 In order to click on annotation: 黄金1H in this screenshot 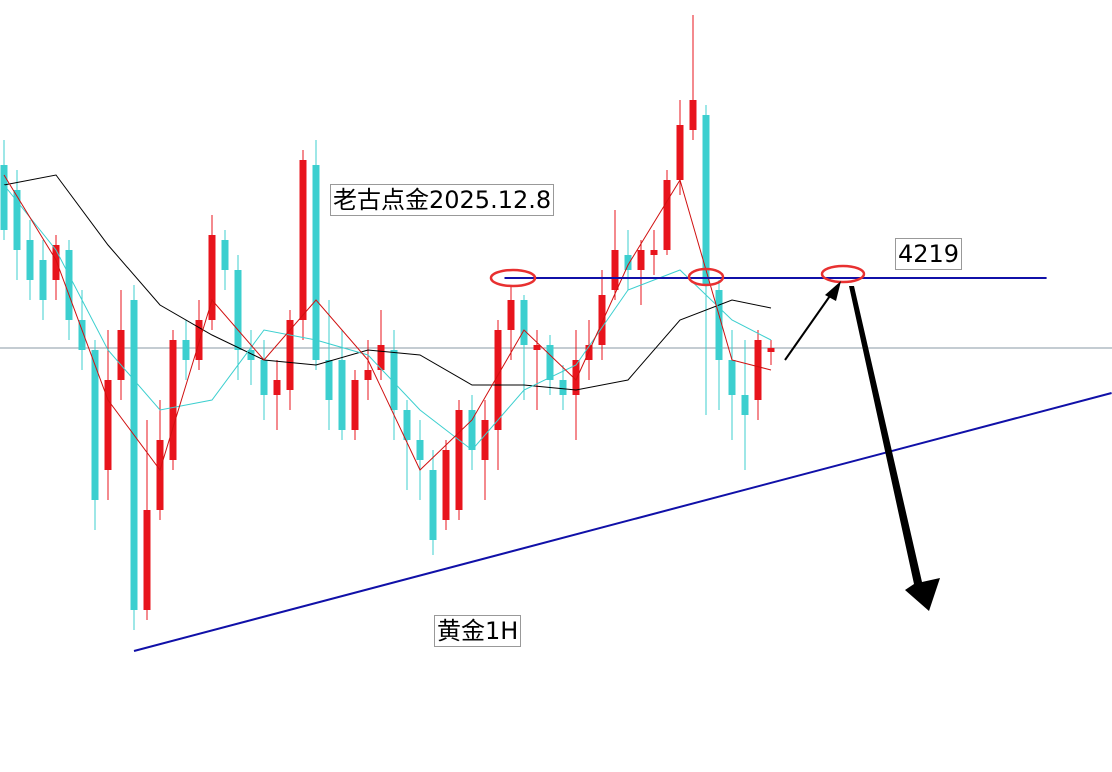, I will do `click(478, 631)`.